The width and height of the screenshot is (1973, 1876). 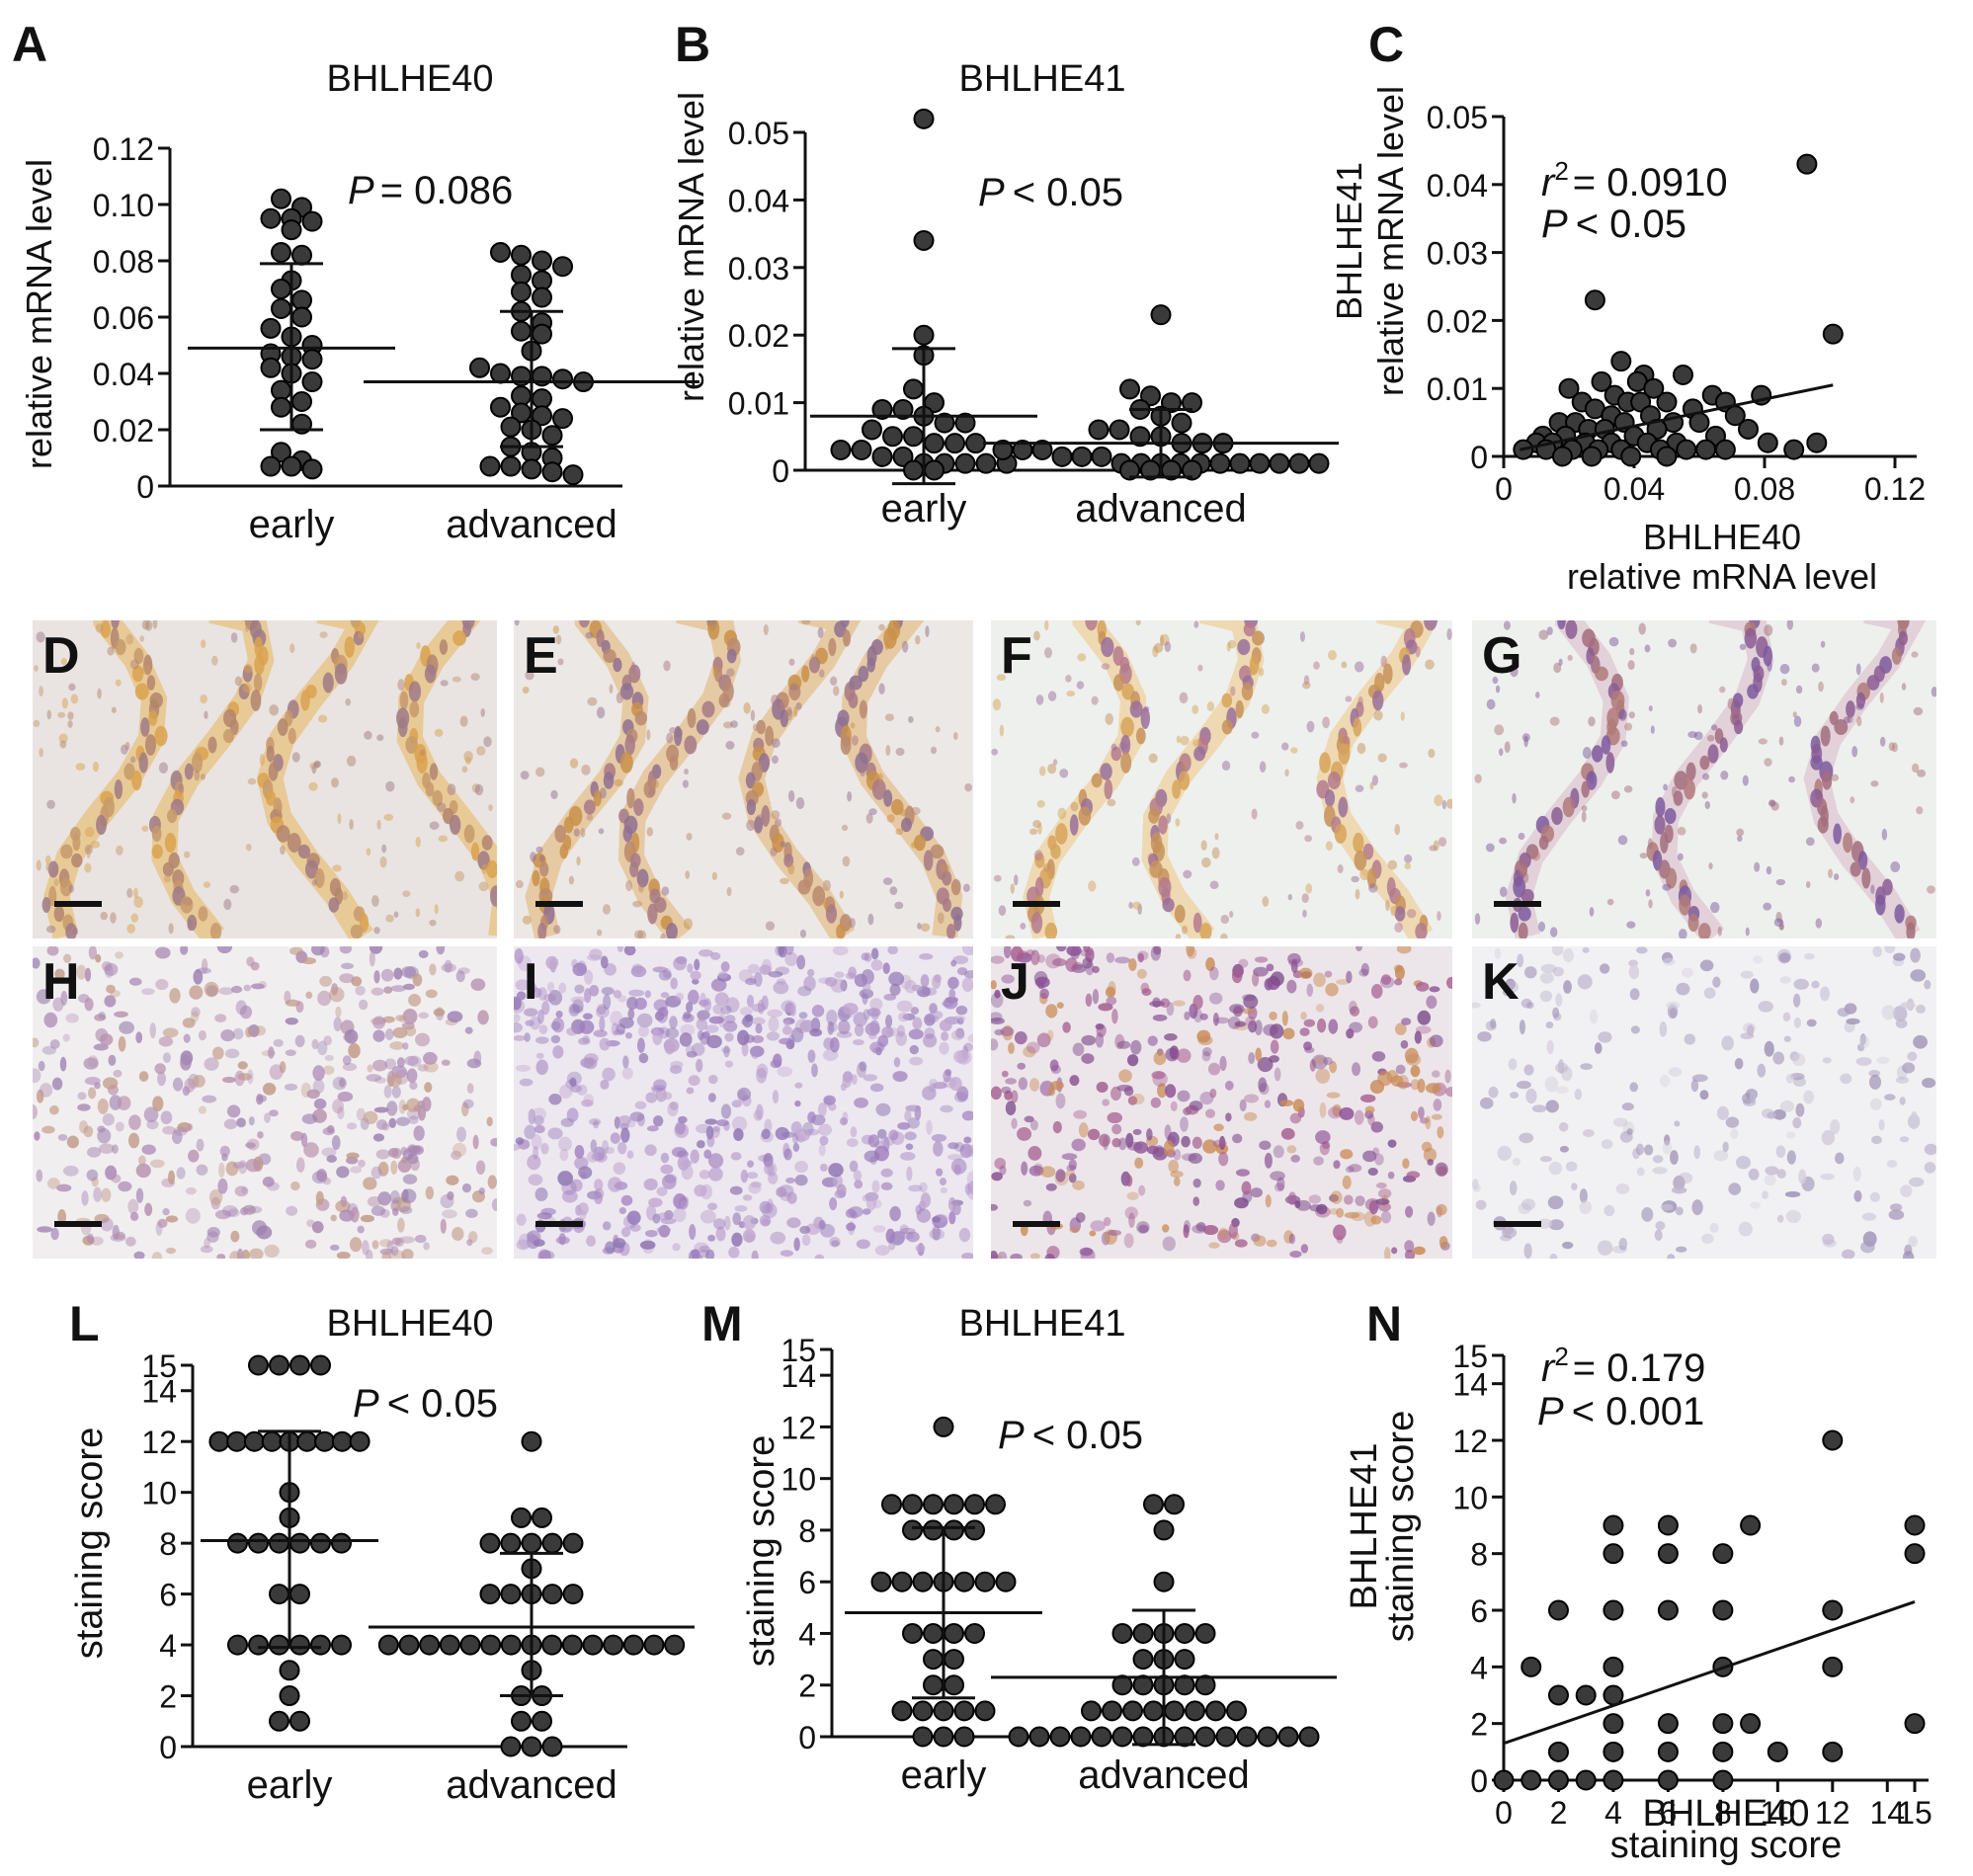 I want to click on chart-title: BHLHE41, so click(x=1042, y=79).